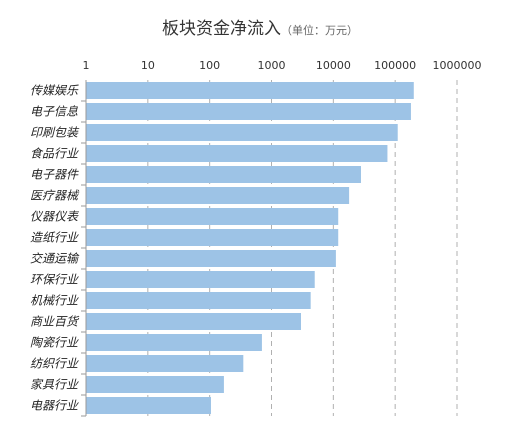 The width and height of the screenshot is (520, 443). I want to click on x-tick-label: 1000000, so click(457, 65).